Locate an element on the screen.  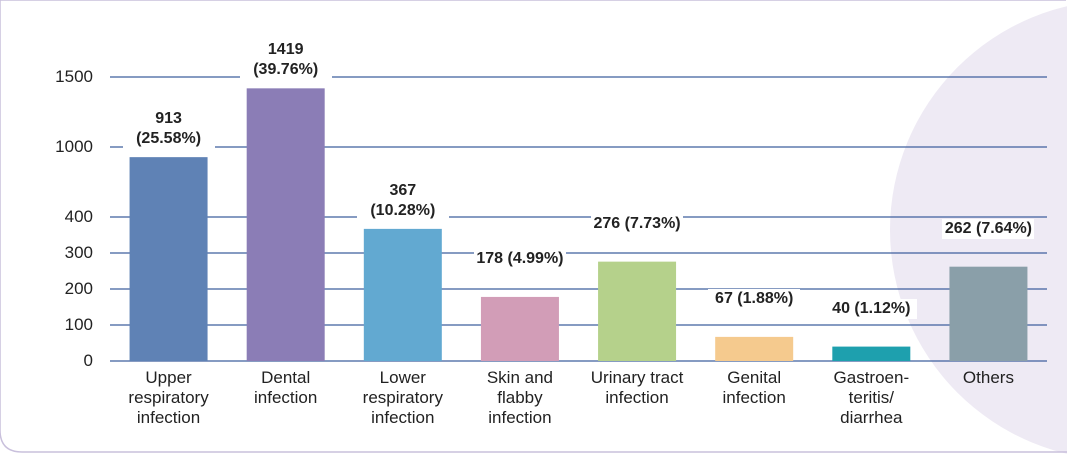
data-label: 367 (10.28%) is located at coordinates (402, 200).